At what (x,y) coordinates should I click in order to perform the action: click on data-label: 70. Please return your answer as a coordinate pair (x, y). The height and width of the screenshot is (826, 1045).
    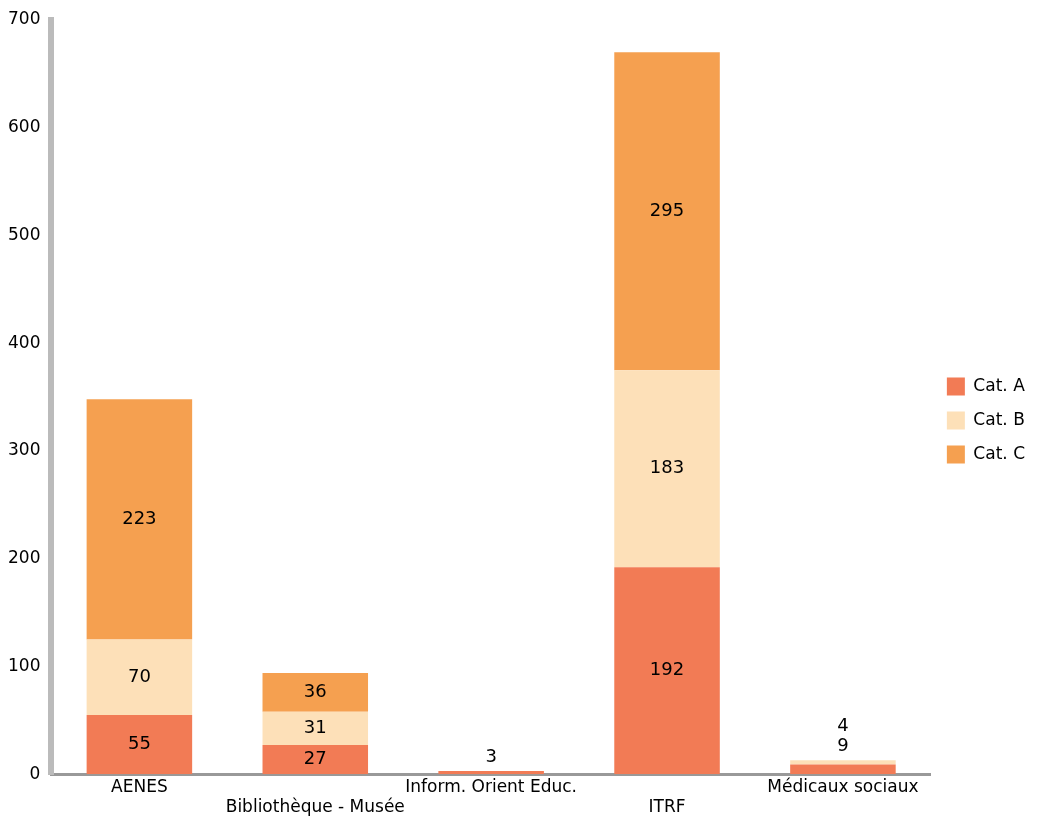
    Looking at the image, I should click on (139, 675).